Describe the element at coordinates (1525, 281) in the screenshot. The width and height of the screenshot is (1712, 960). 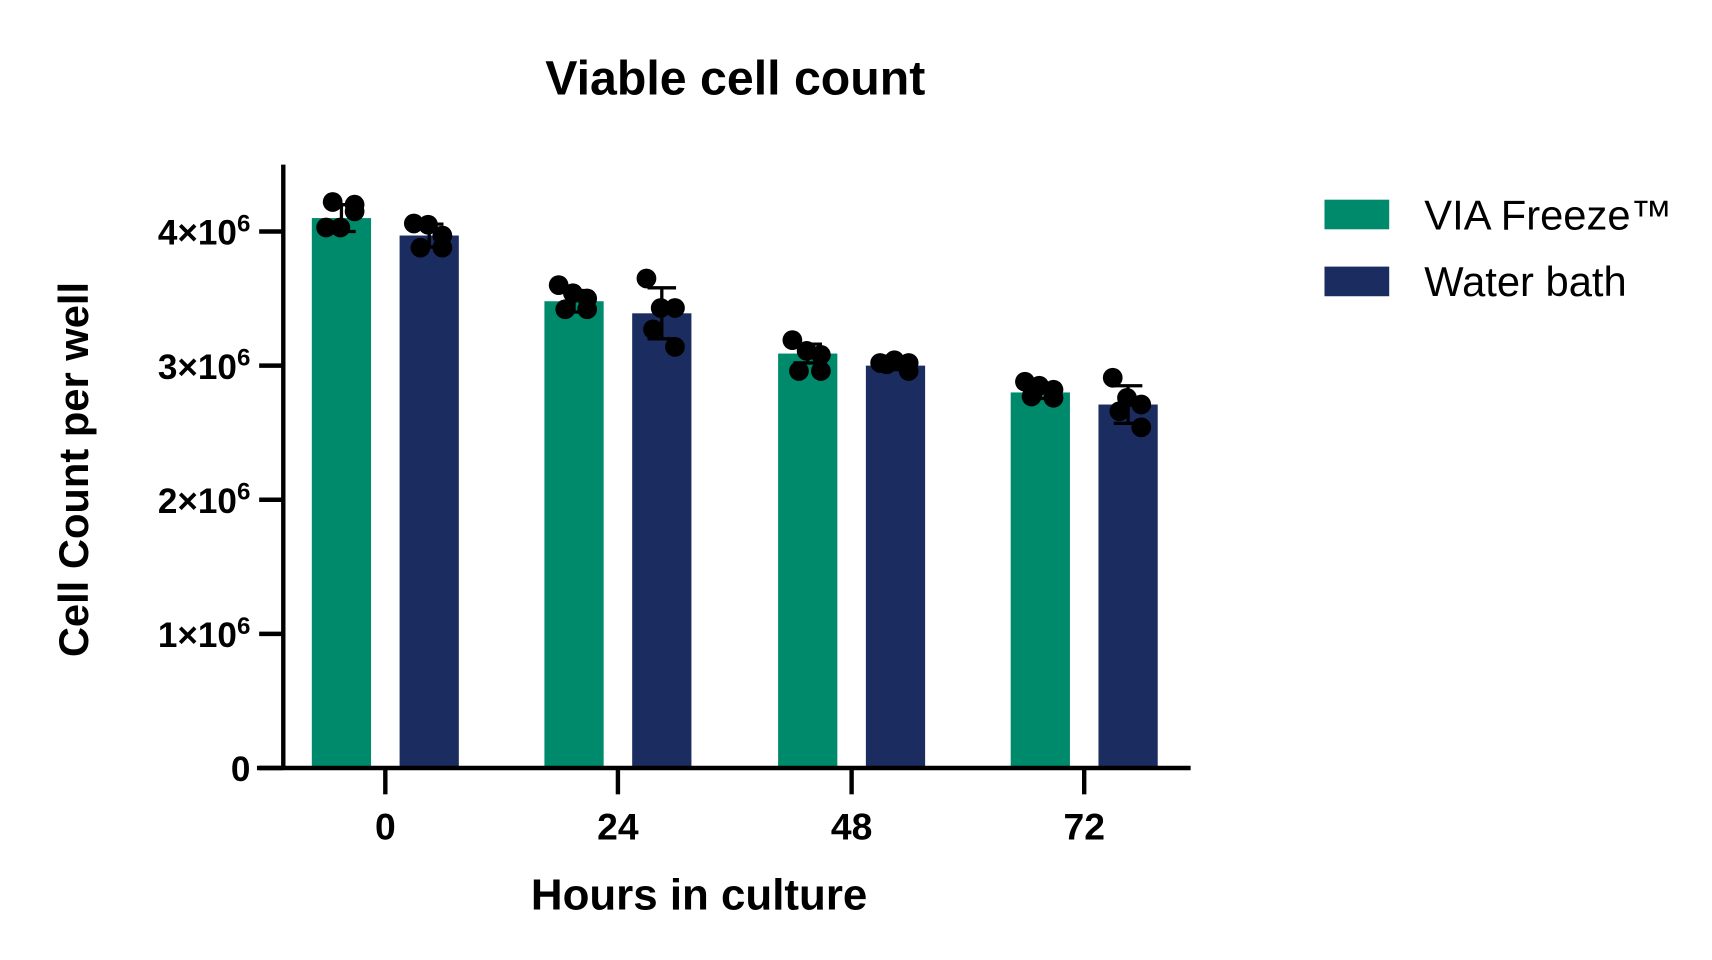
I see `legend-label: Water bath` at that location.